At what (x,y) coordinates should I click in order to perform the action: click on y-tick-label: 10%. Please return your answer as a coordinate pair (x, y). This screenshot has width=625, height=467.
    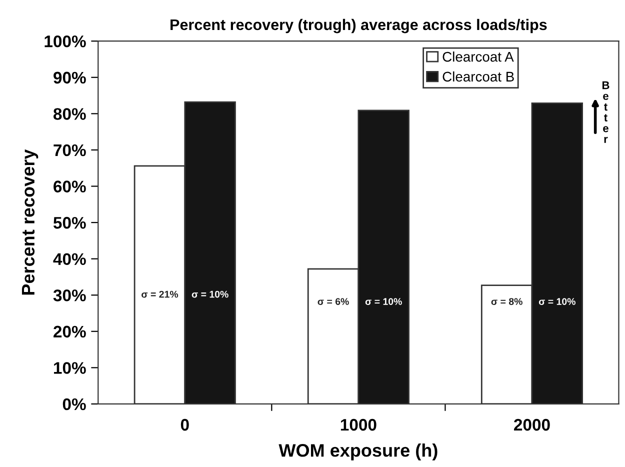
    Looking at the image, I should click on (70, 368).